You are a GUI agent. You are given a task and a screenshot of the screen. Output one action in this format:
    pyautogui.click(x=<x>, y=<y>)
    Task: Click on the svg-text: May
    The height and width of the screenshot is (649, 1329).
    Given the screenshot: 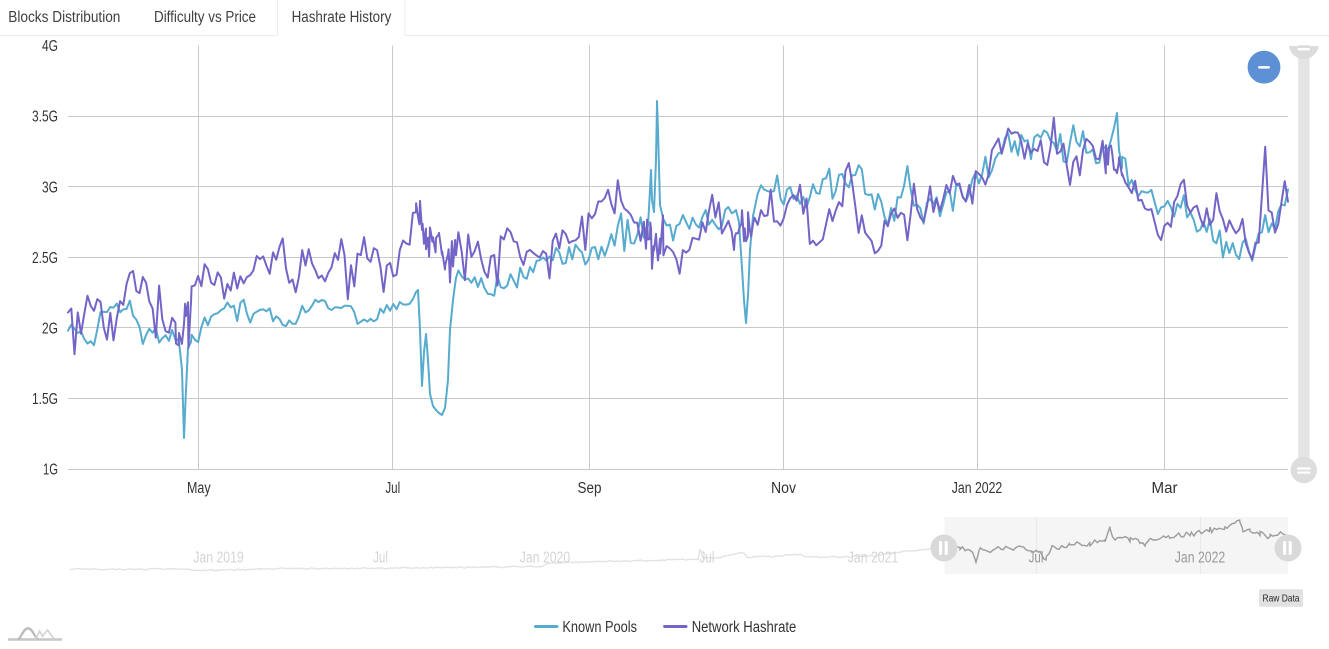 What is the action you would take?
    pyautogui.click(x=199, y=488)
    